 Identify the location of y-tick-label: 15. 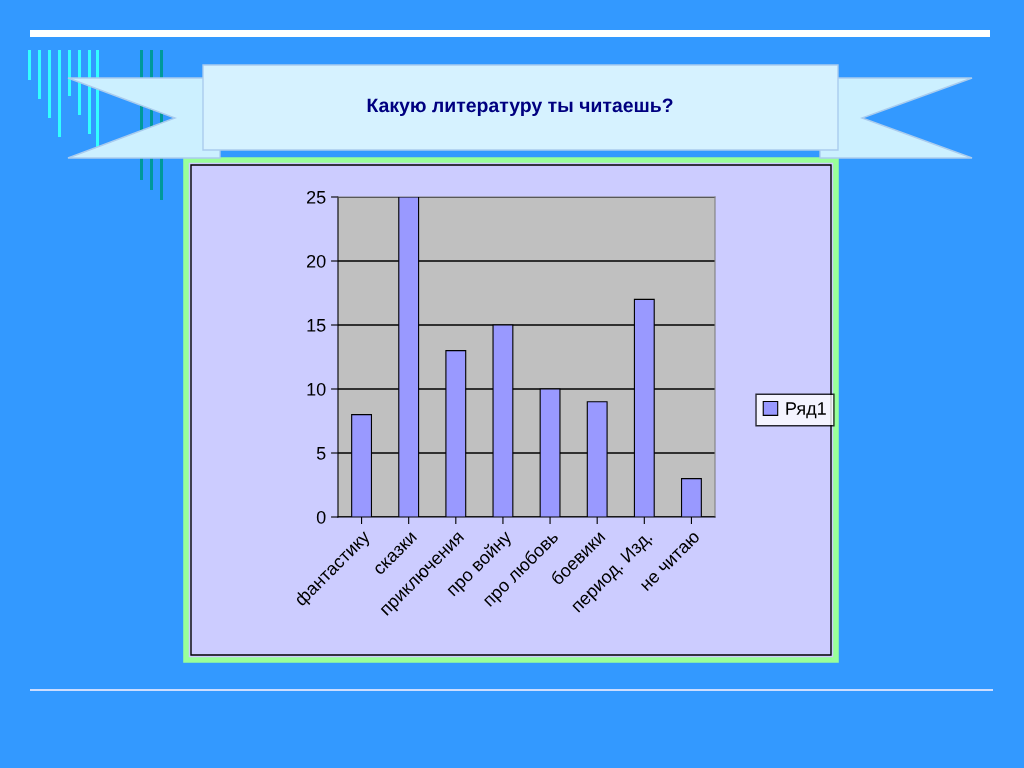
(316, 325).